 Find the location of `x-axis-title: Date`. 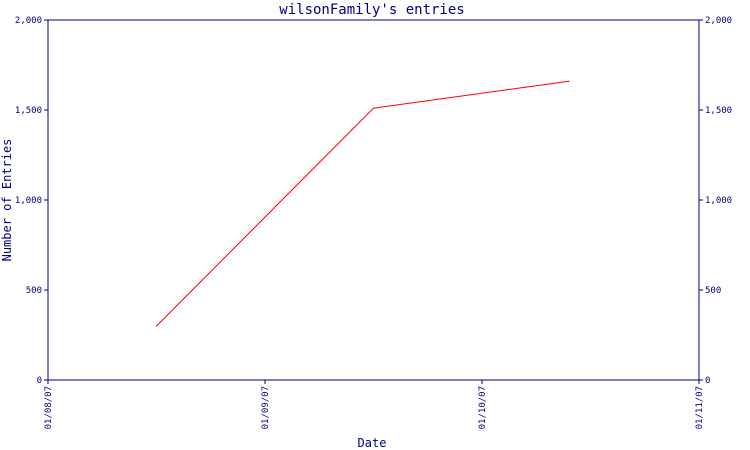

x-axis-title: Date is located at coordinates (372, 443).